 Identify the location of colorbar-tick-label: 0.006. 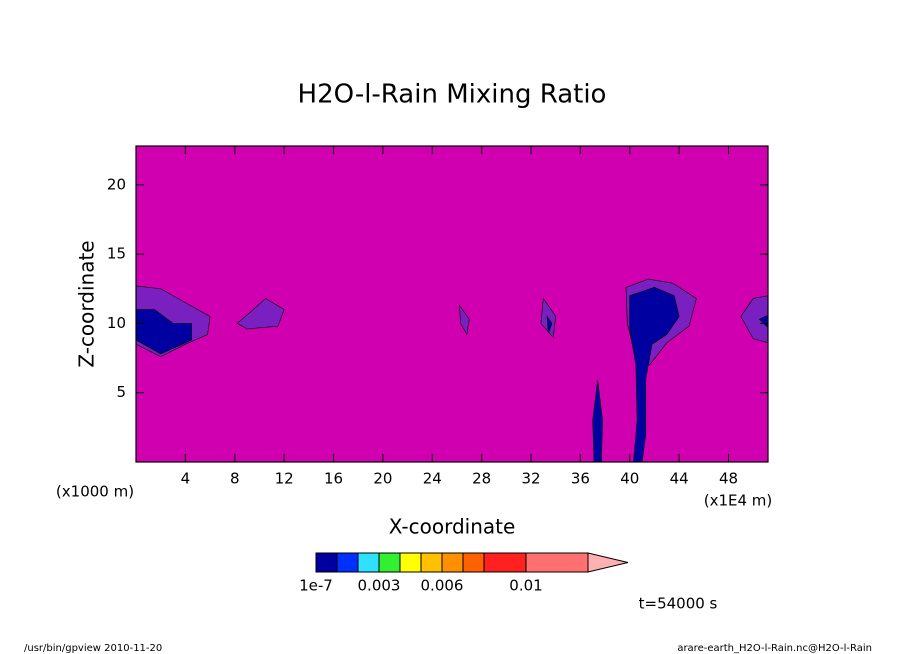
(442, 586).